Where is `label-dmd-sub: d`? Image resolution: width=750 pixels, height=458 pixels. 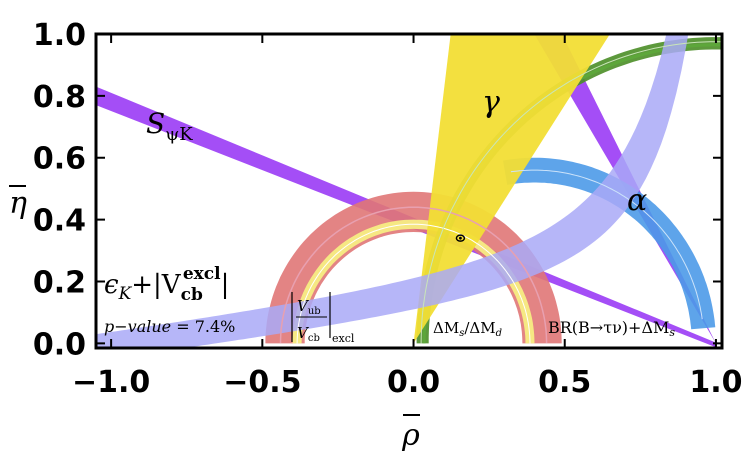
label-dmd-sub: d is located at coordinates (499, 333).